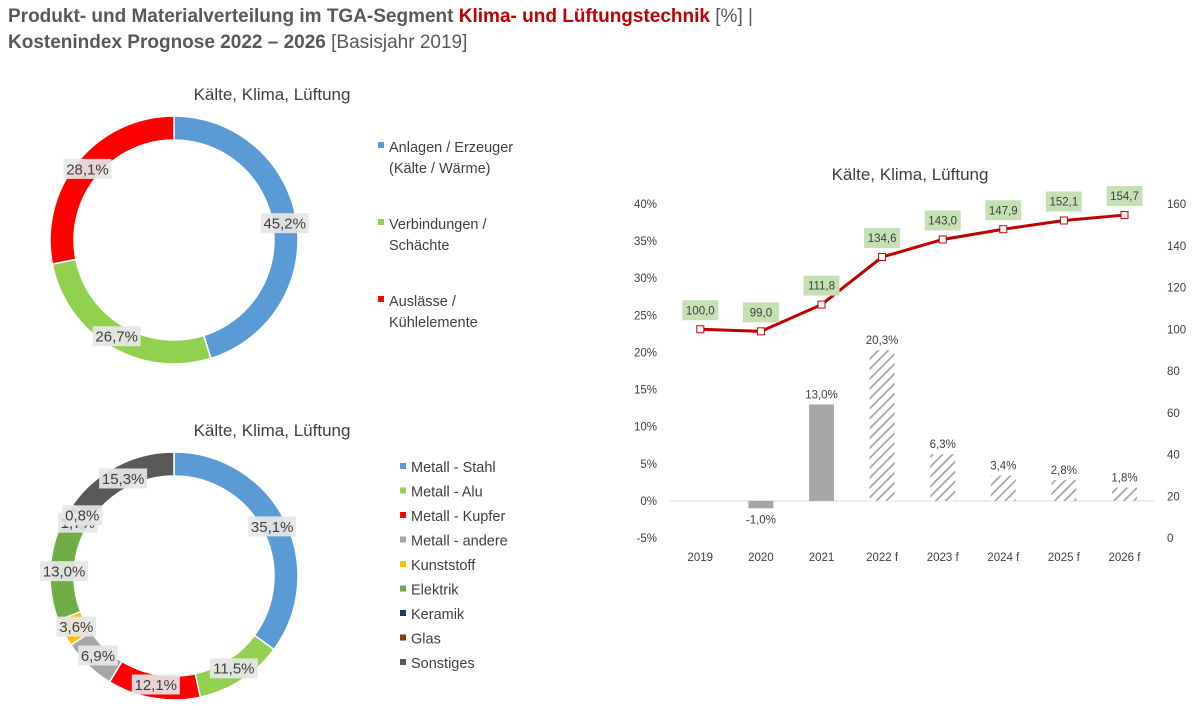 This screenshot has width=1200, height=710. Describe the element at coordinates (1173, 456) in the screenshot. I see `combo-right-tick-2: 40` at that location.